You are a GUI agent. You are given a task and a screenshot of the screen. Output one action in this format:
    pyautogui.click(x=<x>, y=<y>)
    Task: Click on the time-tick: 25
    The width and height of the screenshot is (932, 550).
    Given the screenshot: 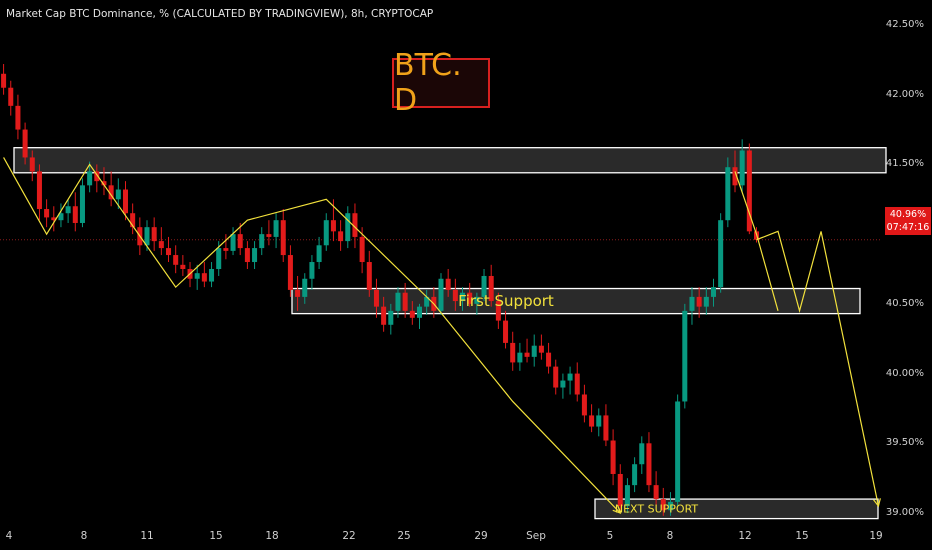 What is the action you would take?
    pyautogui.click(x=404, y=536)
    